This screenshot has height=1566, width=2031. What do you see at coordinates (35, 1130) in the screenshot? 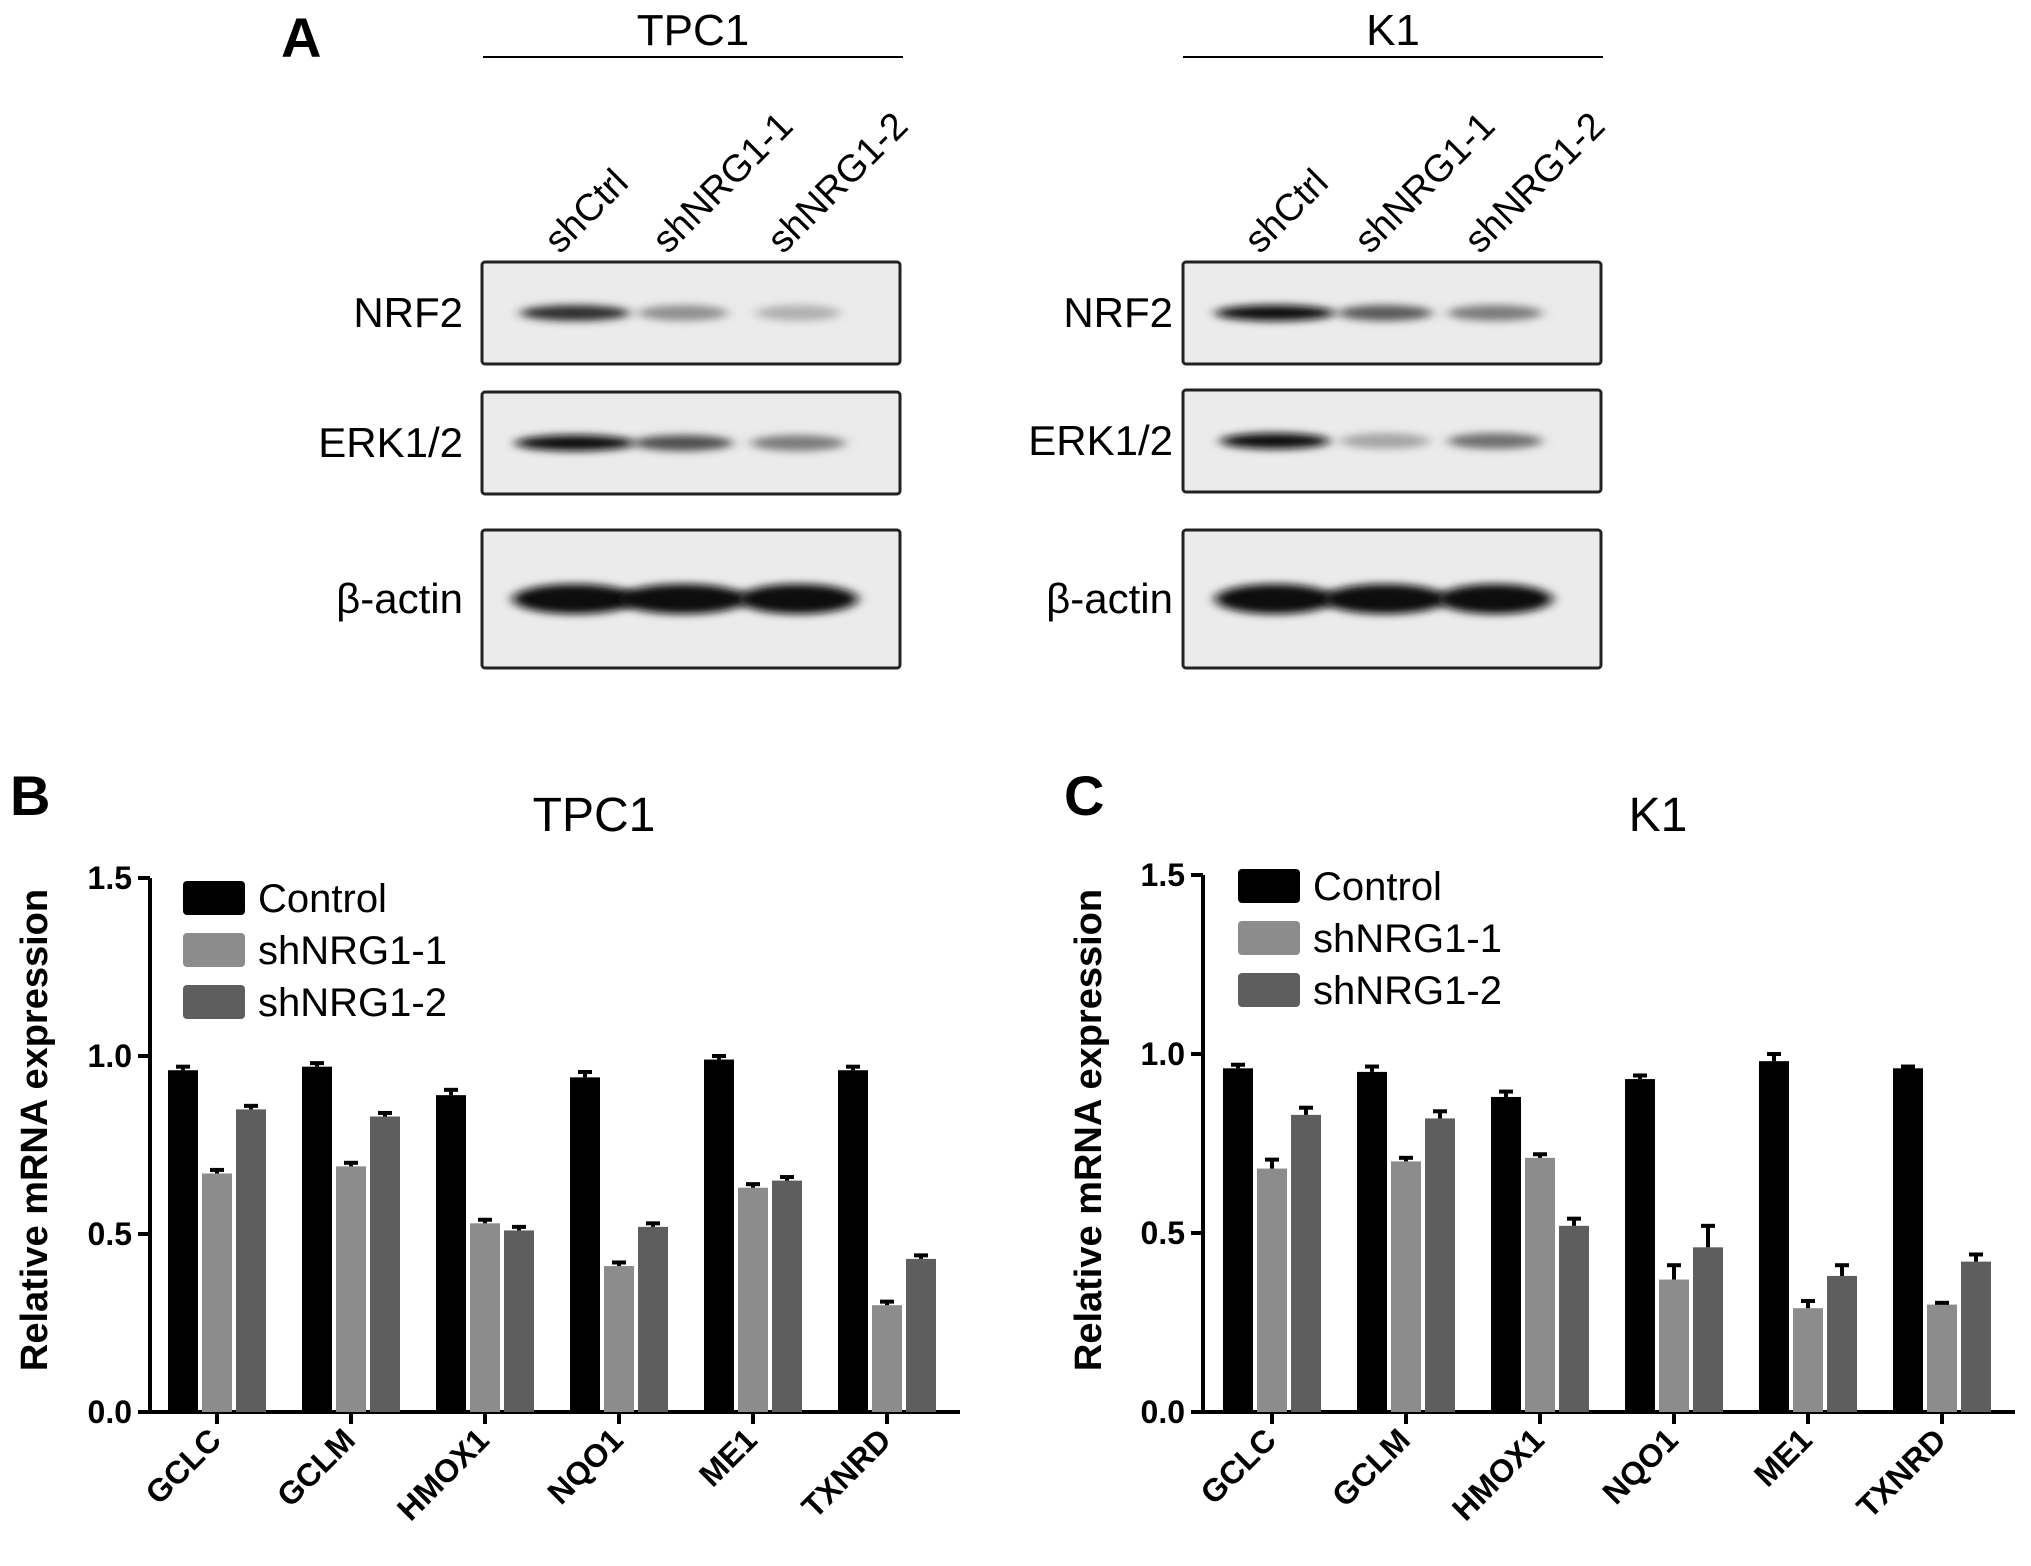
I see `y-axis-label: Relative mRNA expression` at bounding box center [35, 1130].